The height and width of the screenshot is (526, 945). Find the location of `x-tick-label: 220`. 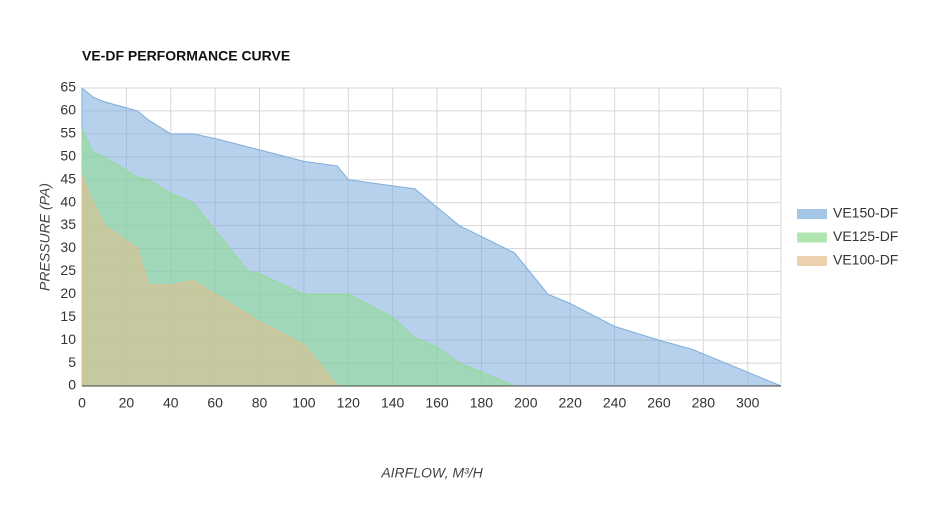

x-tick-label: 220 is located at coordinates (571, 403).